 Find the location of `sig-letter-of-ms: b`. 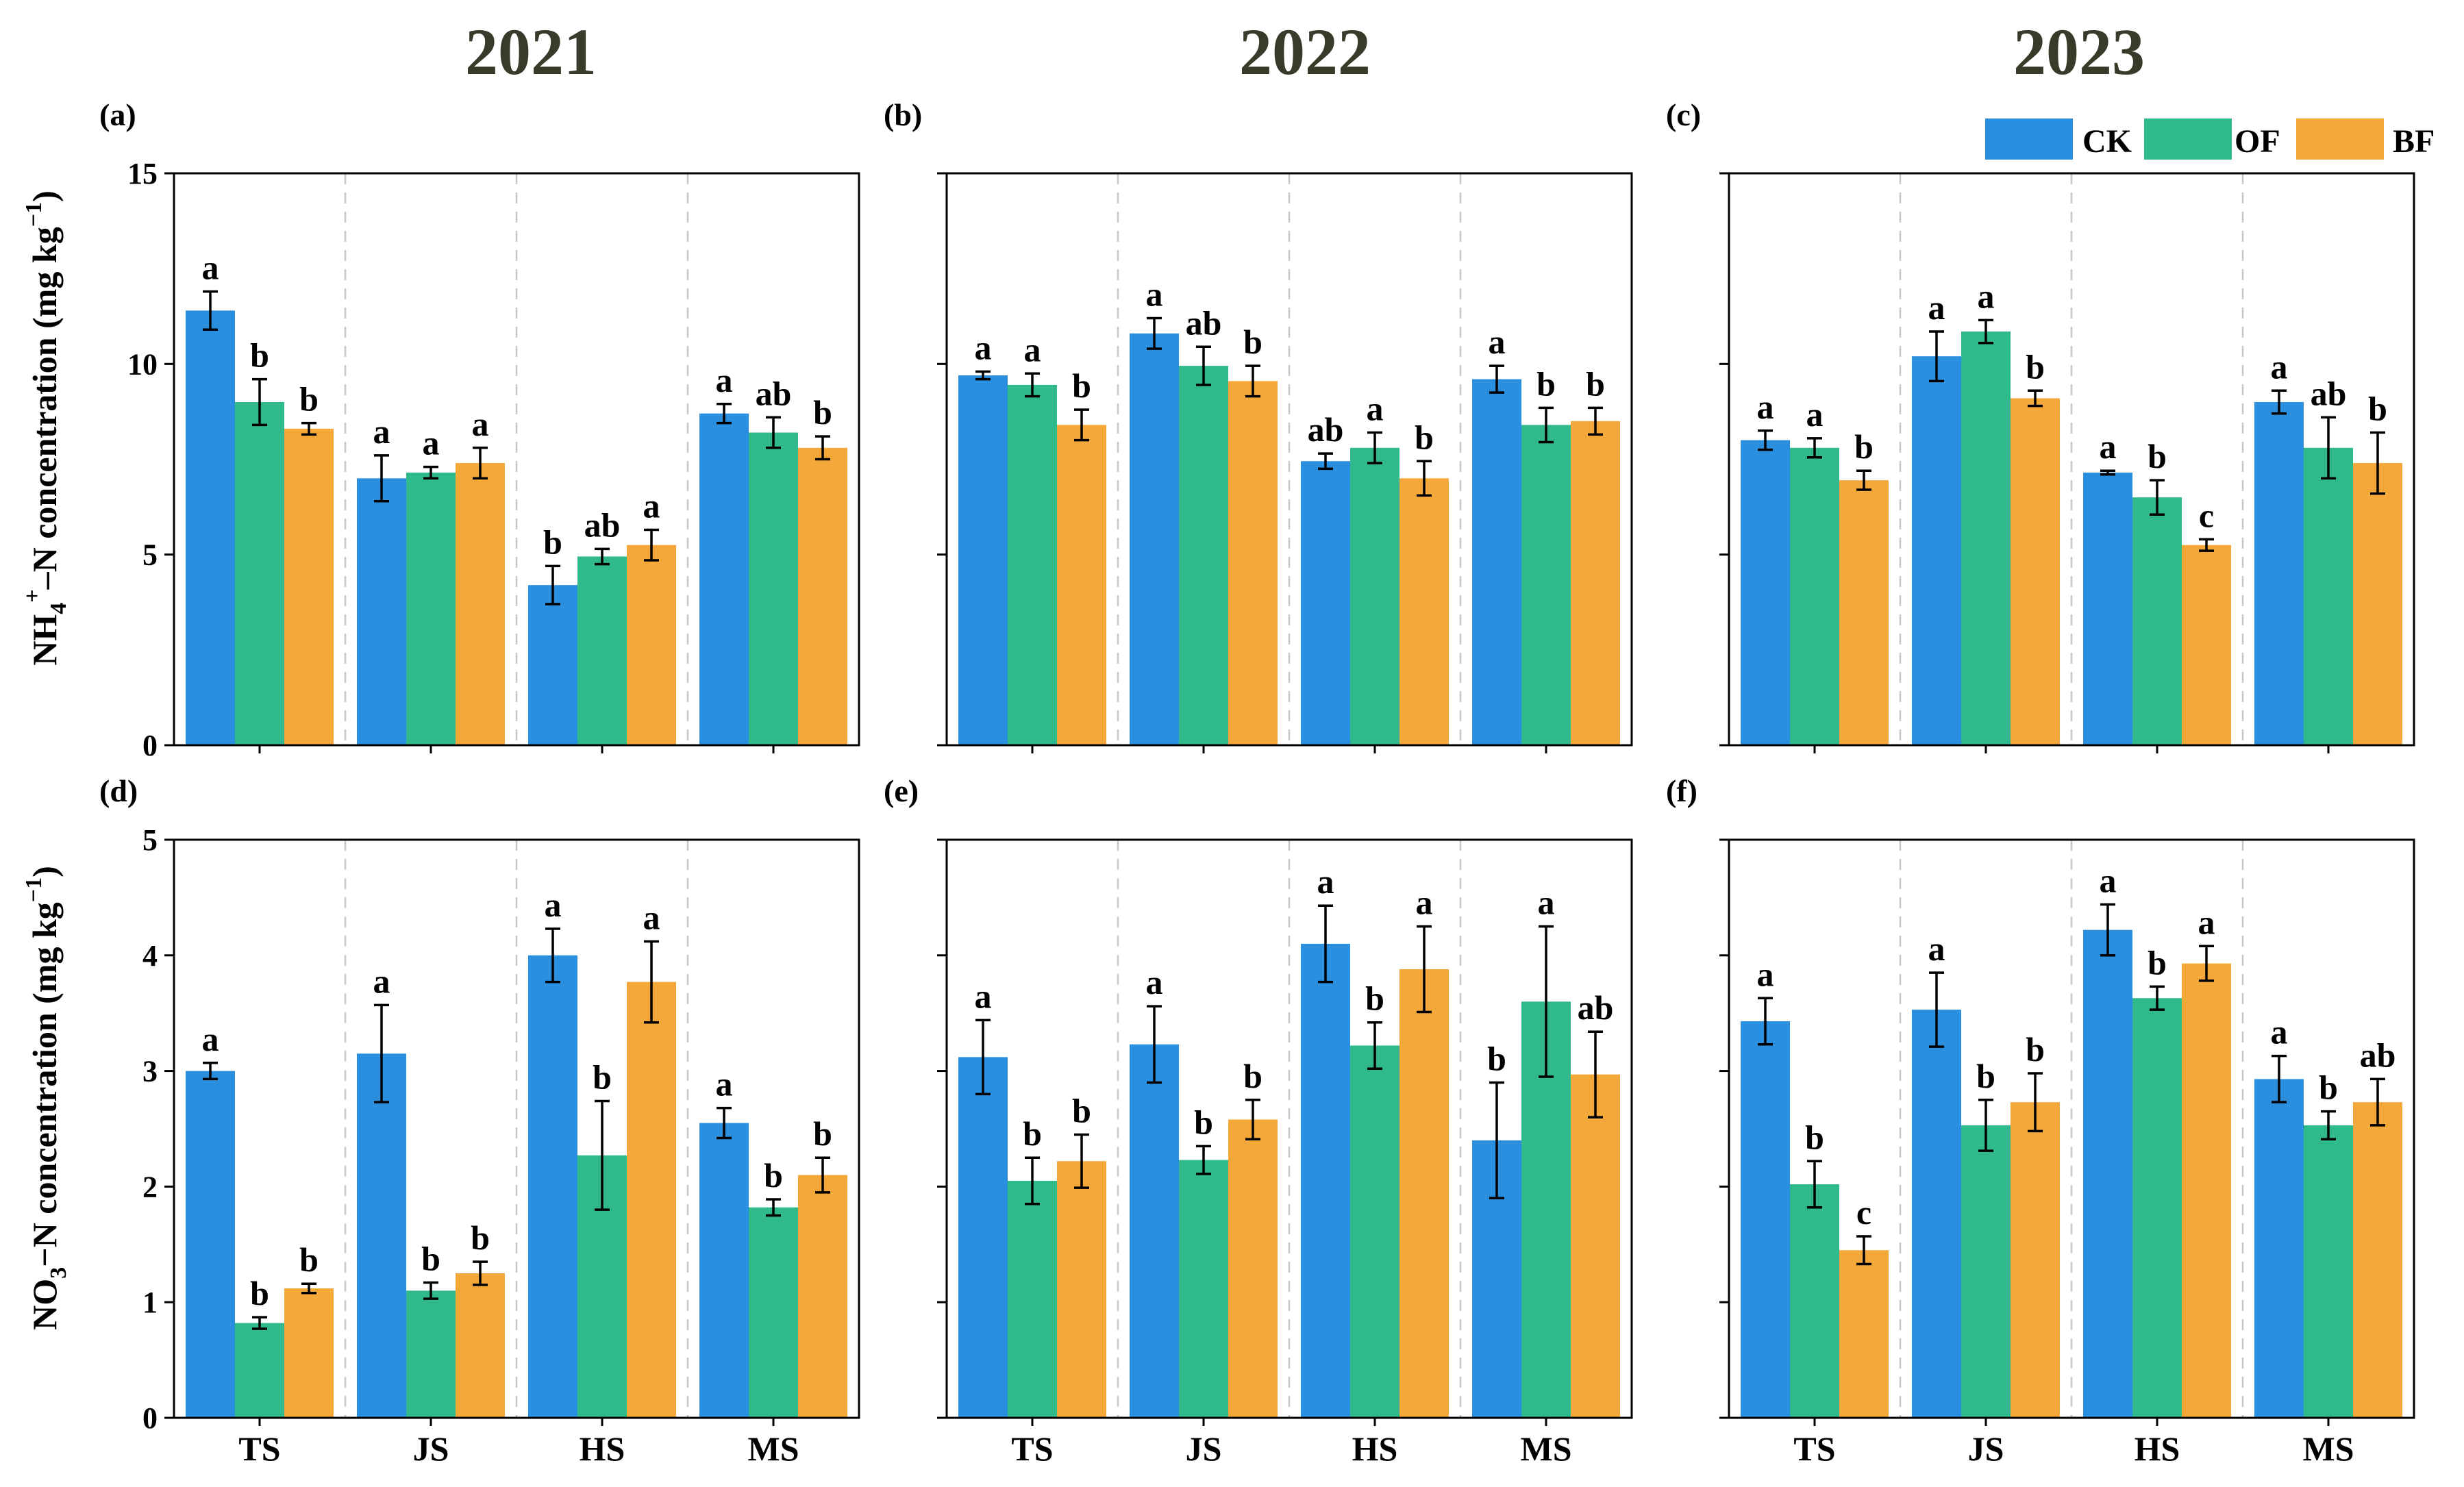

sig-letter-of-ms: b is located at coordinates (2328, 1088).